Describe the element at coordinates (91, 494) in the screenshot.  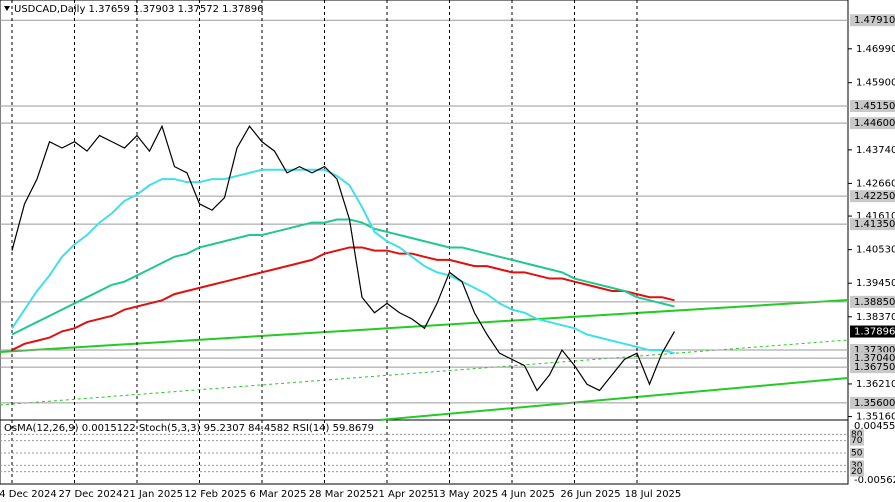
I see `x-tick-label: 27 Dec 2024` at that location.